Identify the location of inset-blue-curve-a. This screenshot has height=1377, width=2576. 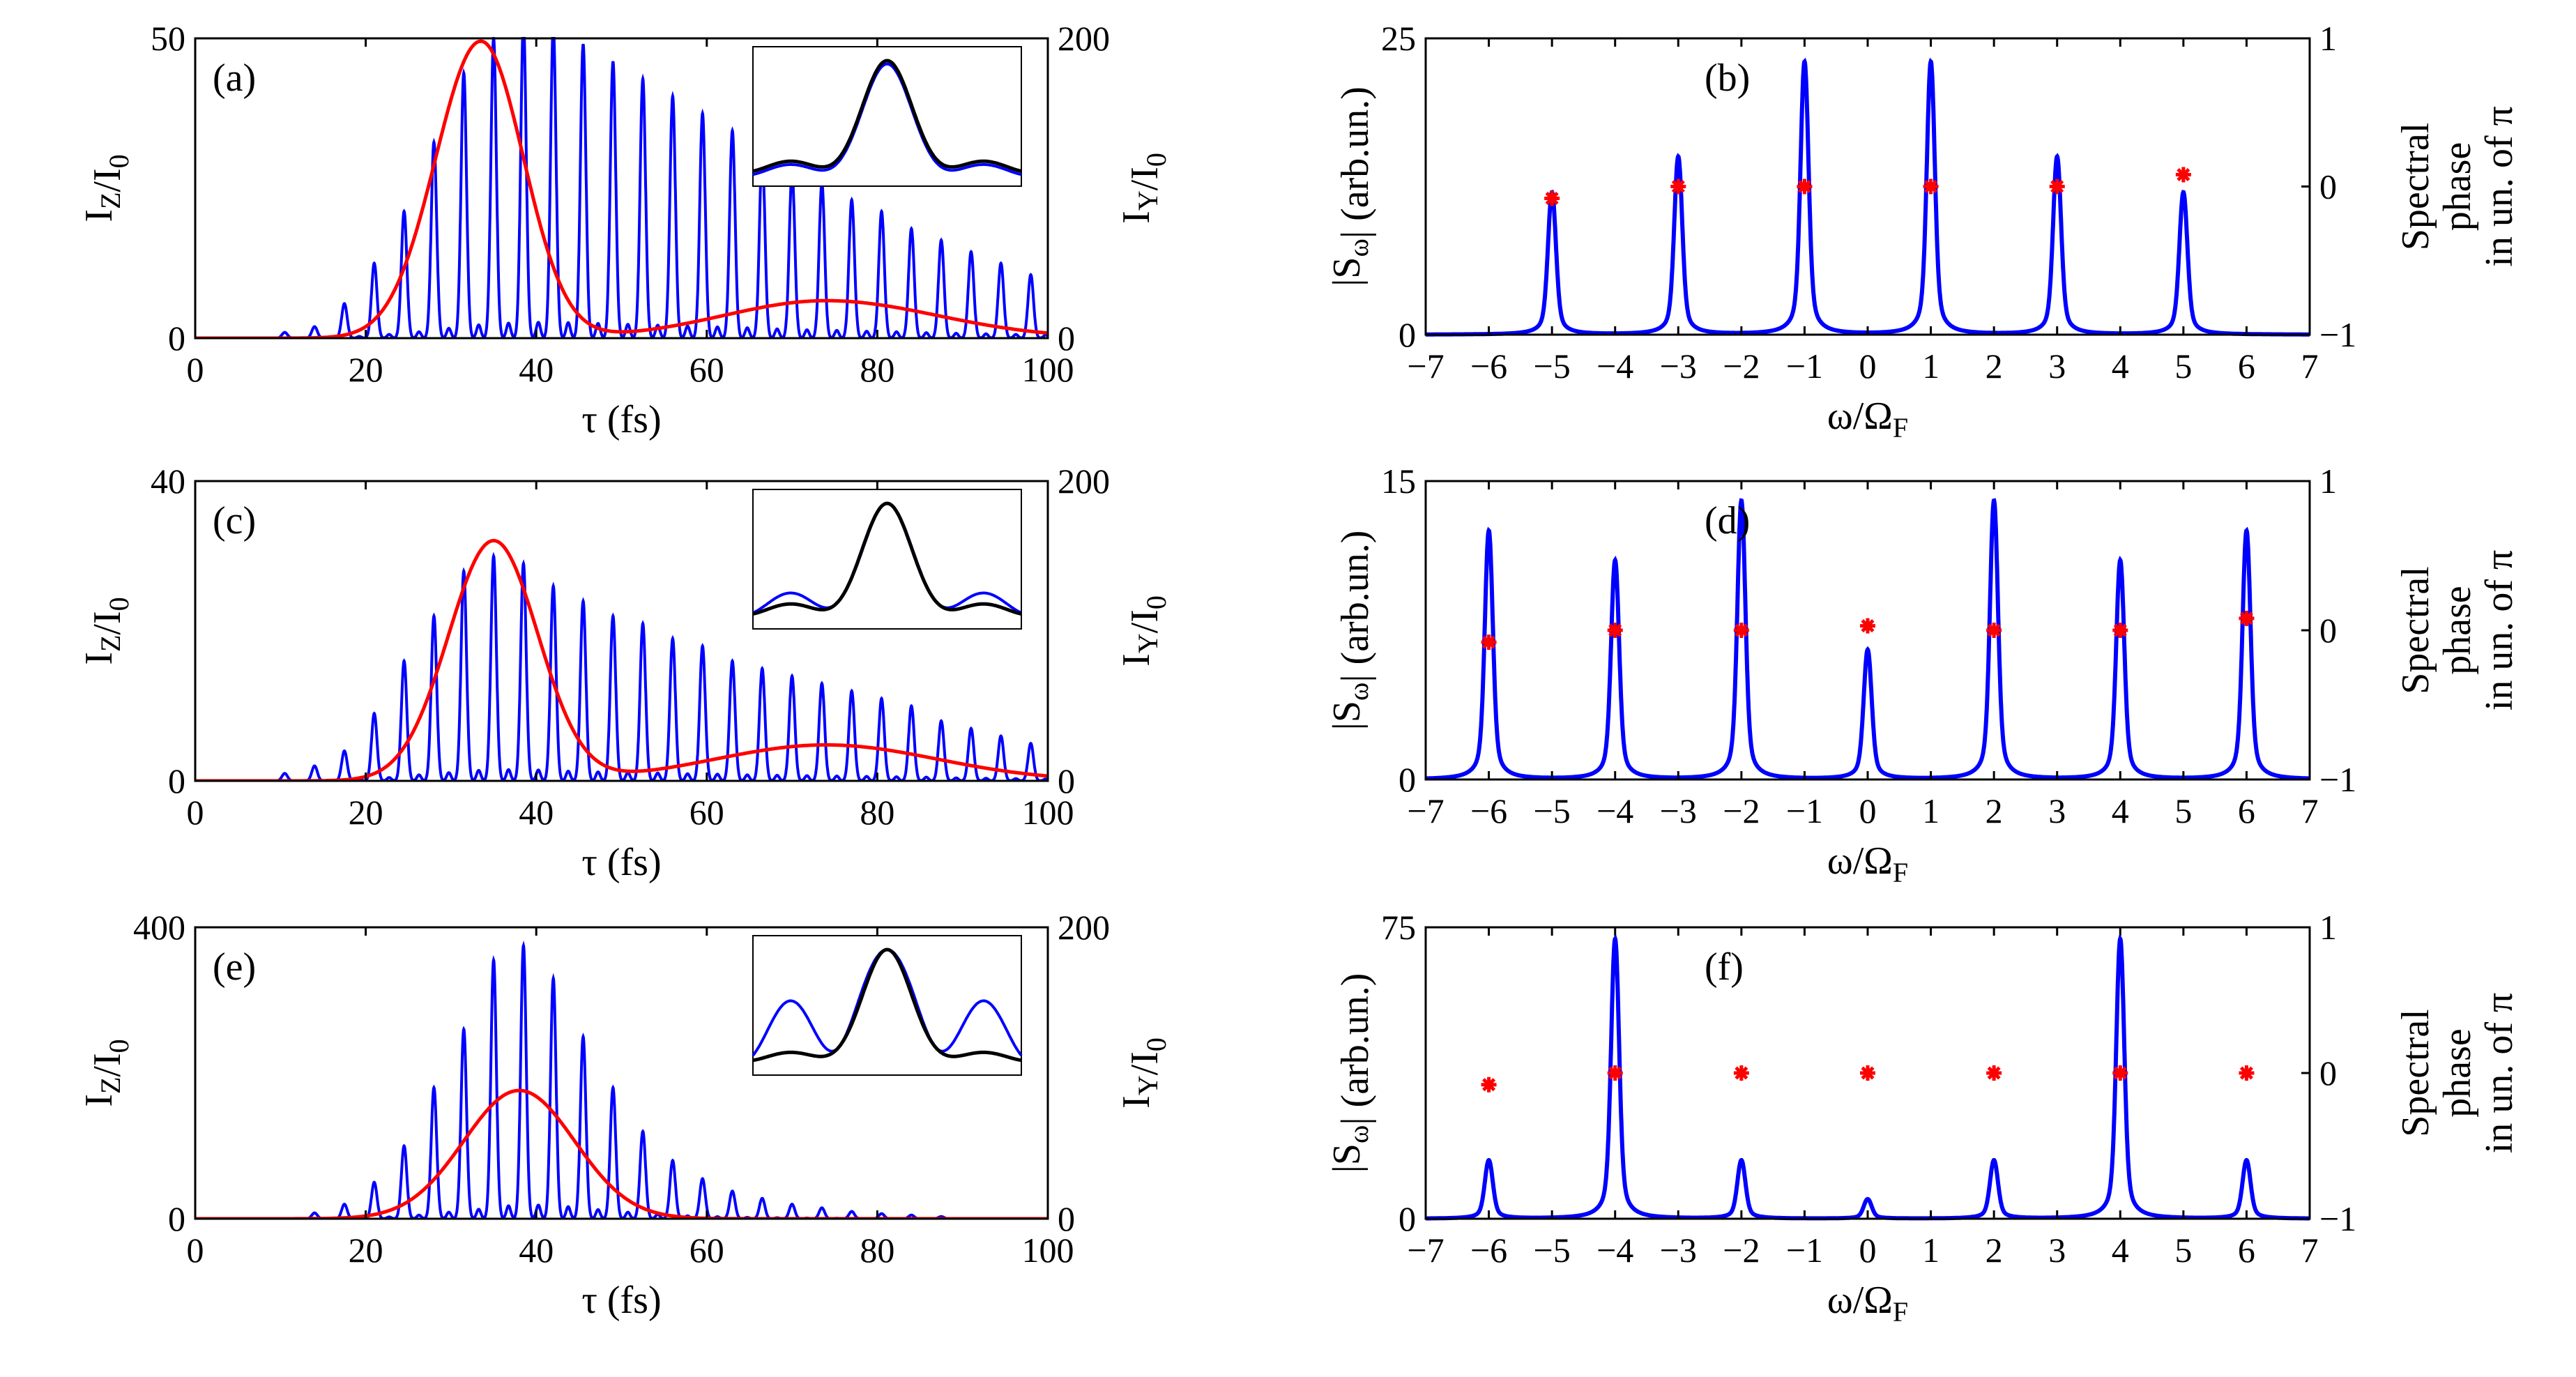
(887, 119).